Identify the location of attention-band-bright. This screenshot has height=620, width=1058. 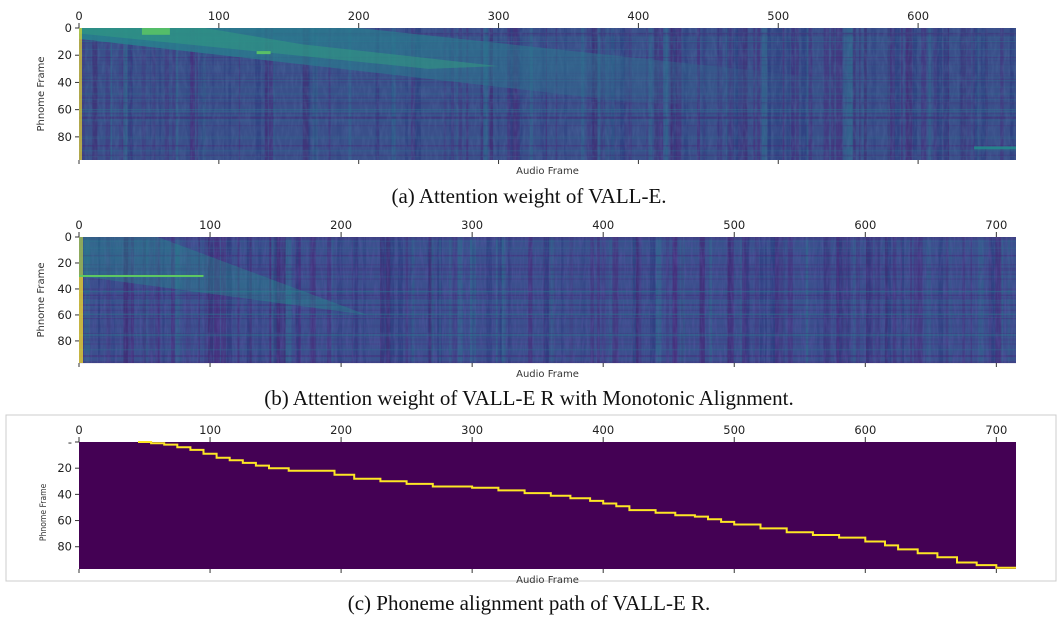
(289, 48).